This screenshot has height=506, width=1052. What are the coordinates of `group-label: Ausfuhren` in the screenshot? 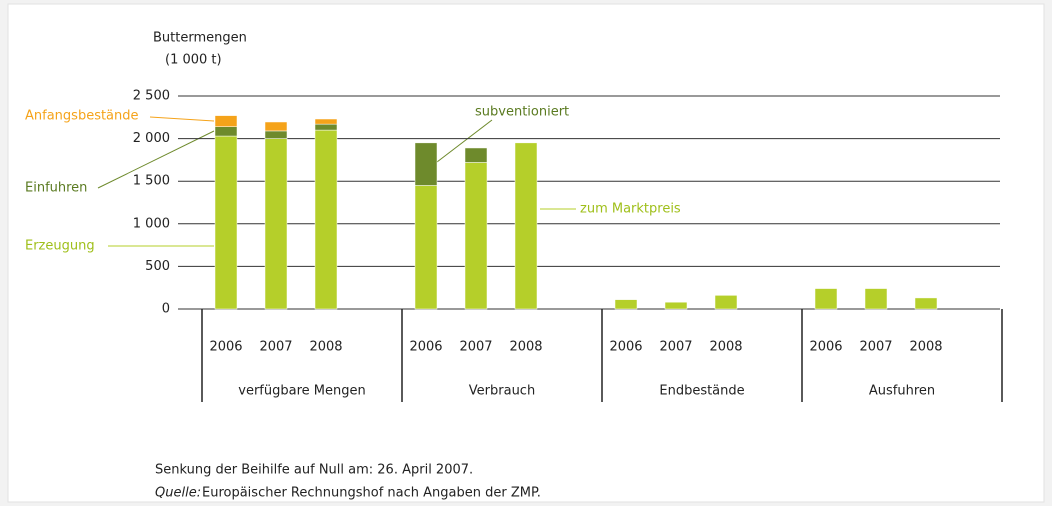 It's located at (902, 391).